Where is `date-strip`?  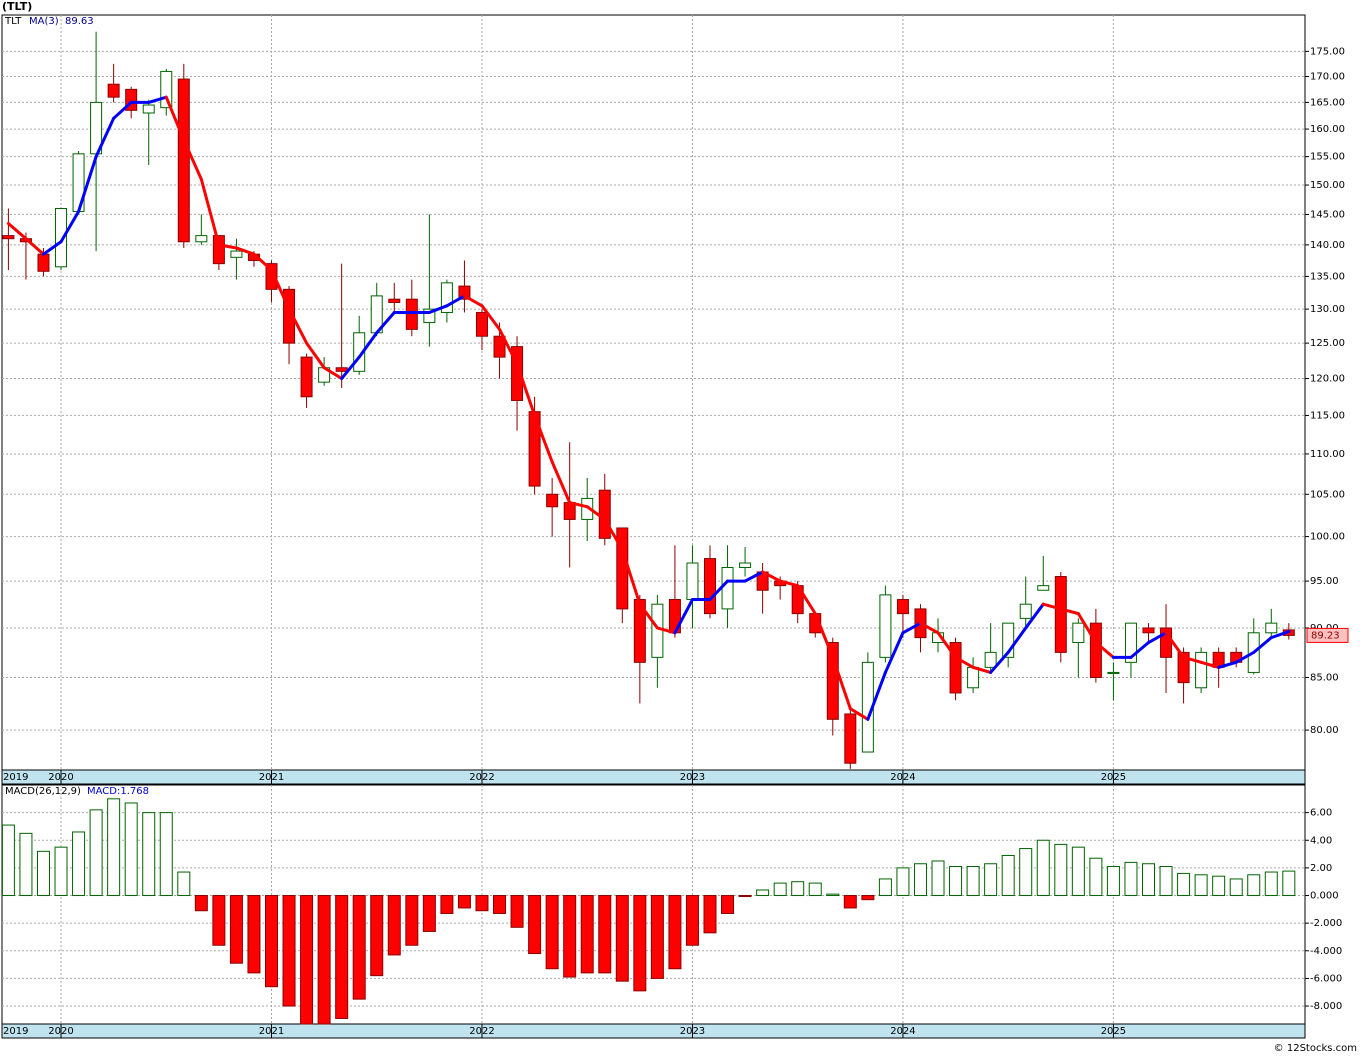
date-strip is located at coordinates (653, 777).